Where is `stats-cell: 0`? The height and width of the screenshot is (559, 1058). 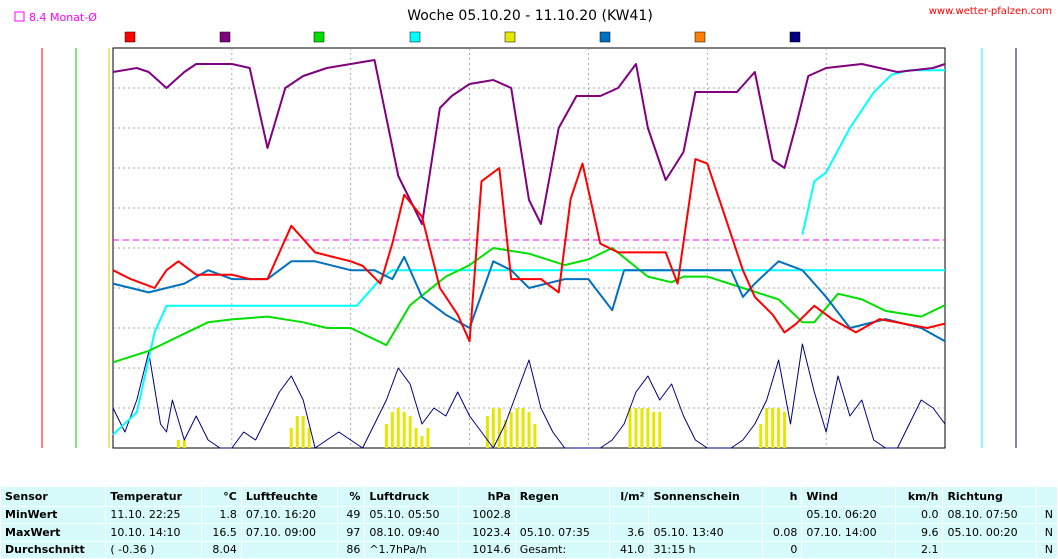 stats-cell: 0 is located at coordinates (782, 549).